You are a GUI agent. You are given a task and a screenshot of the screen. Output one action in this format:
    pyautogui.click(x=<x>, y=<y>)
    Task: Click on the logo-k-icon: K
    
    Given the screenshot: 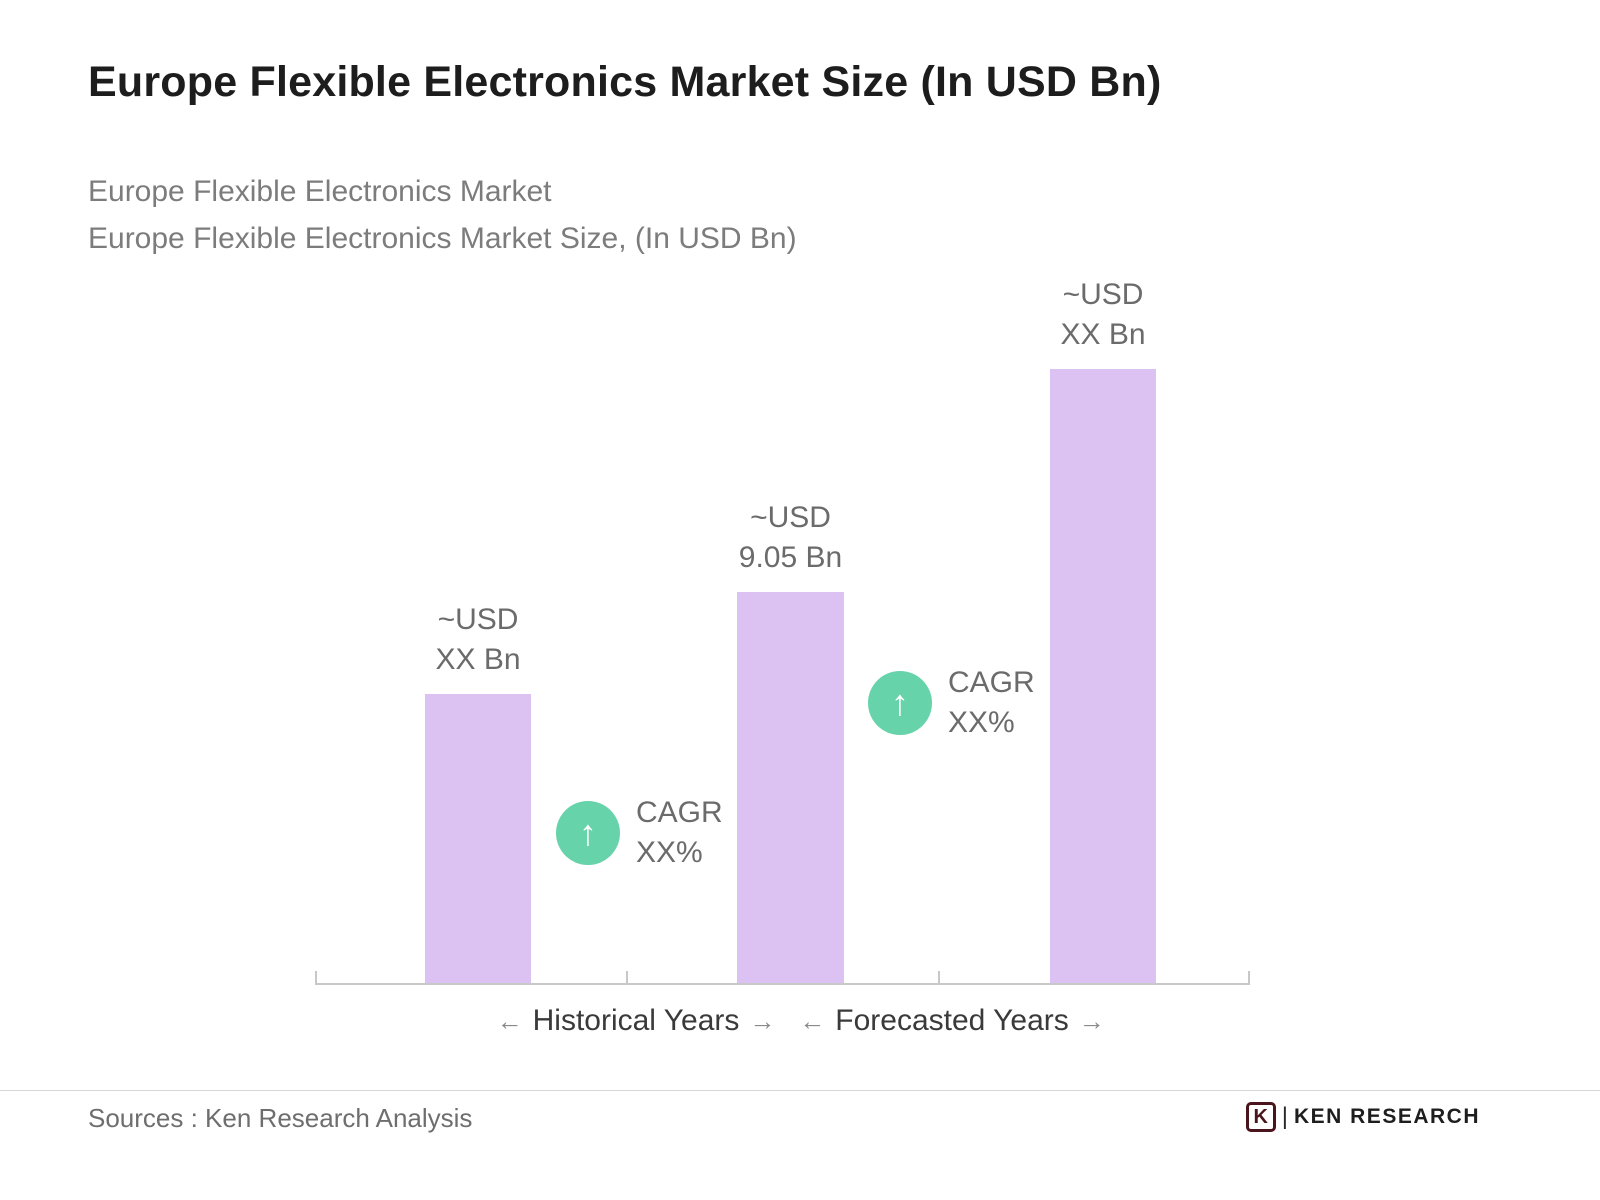 What is the action you would take?
    pyautogui.click(x=1260, y=1117)
    